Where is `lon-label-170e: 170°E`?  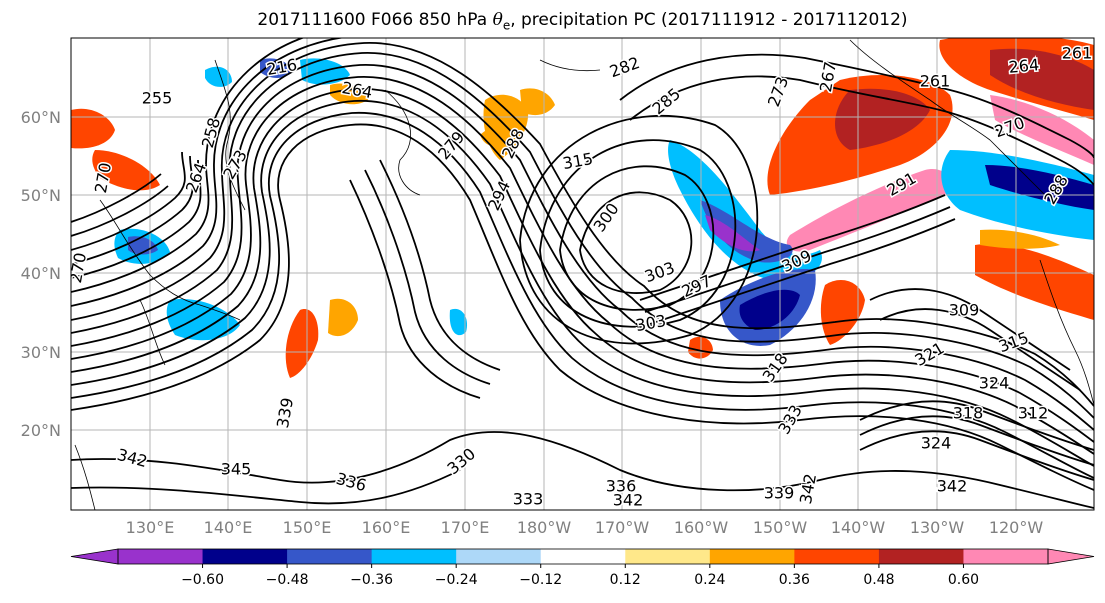 lon-label-170e: 170°E is located at coordinates (465, 527).